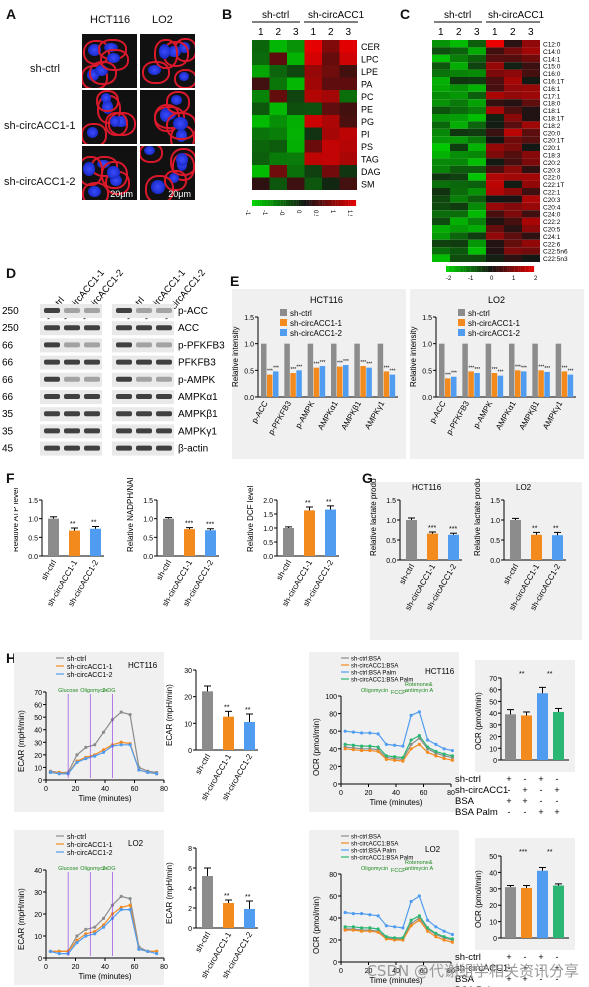 This screenshot has width=589, height=987. Describe the element at coordinates (136, 843) in the screenshot. I see `chart-title: LO2` at that location.